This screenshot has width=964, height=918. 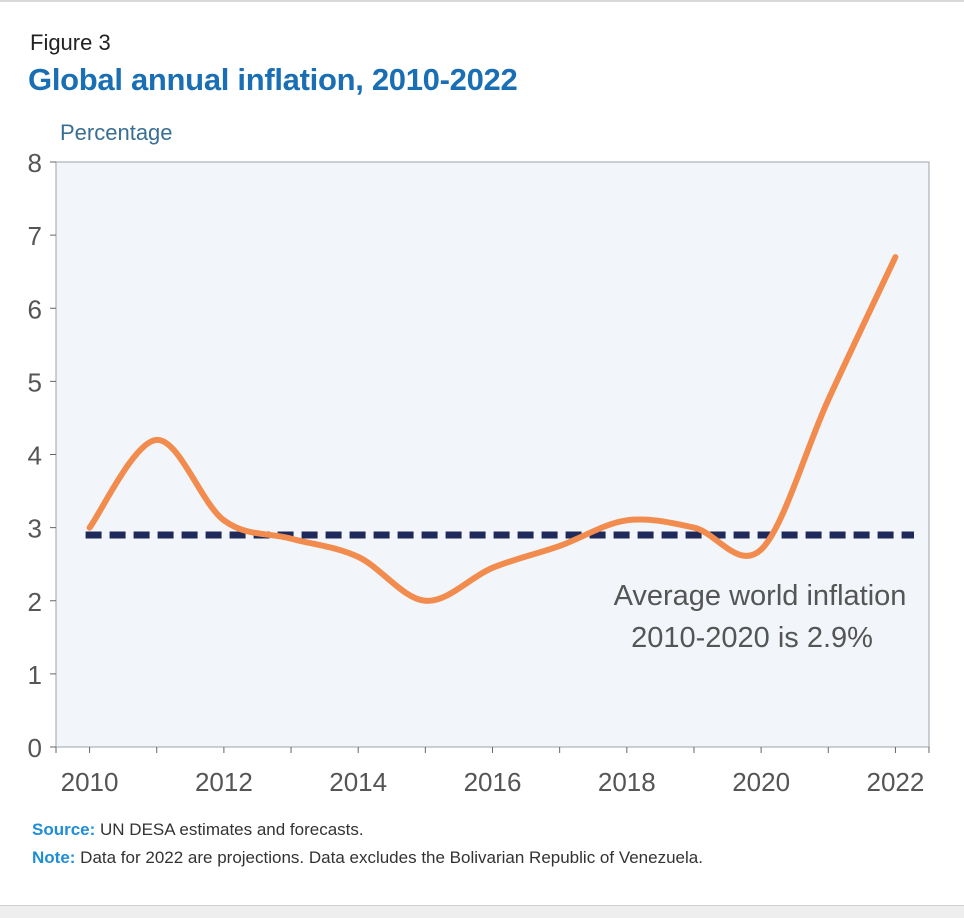 I want to click on y-axis-label: Percentage, so click(x=116, y=132).